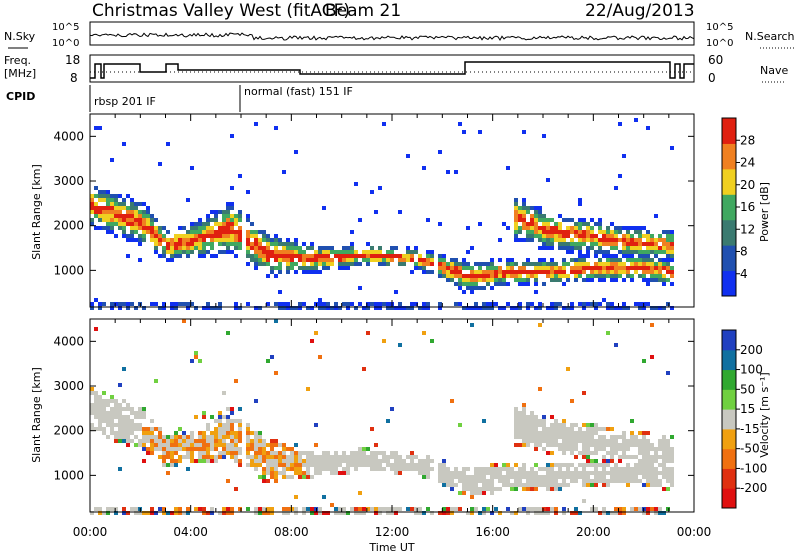  What do you see at coordinates (729, 379) in the screenshot?
I see `velocity-colorbar-swatch` at bounding box center [729, 379].